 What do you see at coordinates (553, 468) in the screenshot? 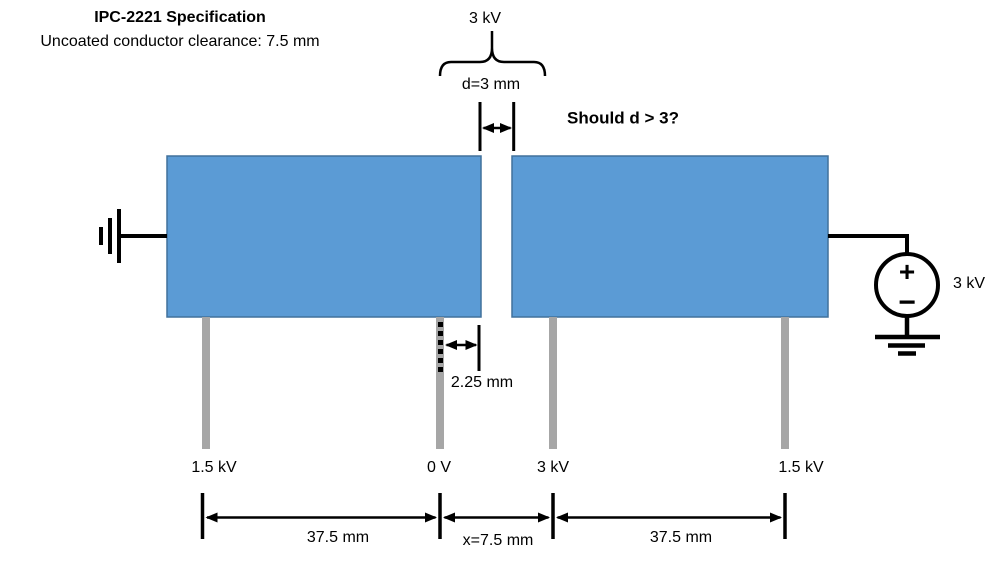
I see `pin-voltage-label-3: 3 kV` at bounding box center [553, 468].